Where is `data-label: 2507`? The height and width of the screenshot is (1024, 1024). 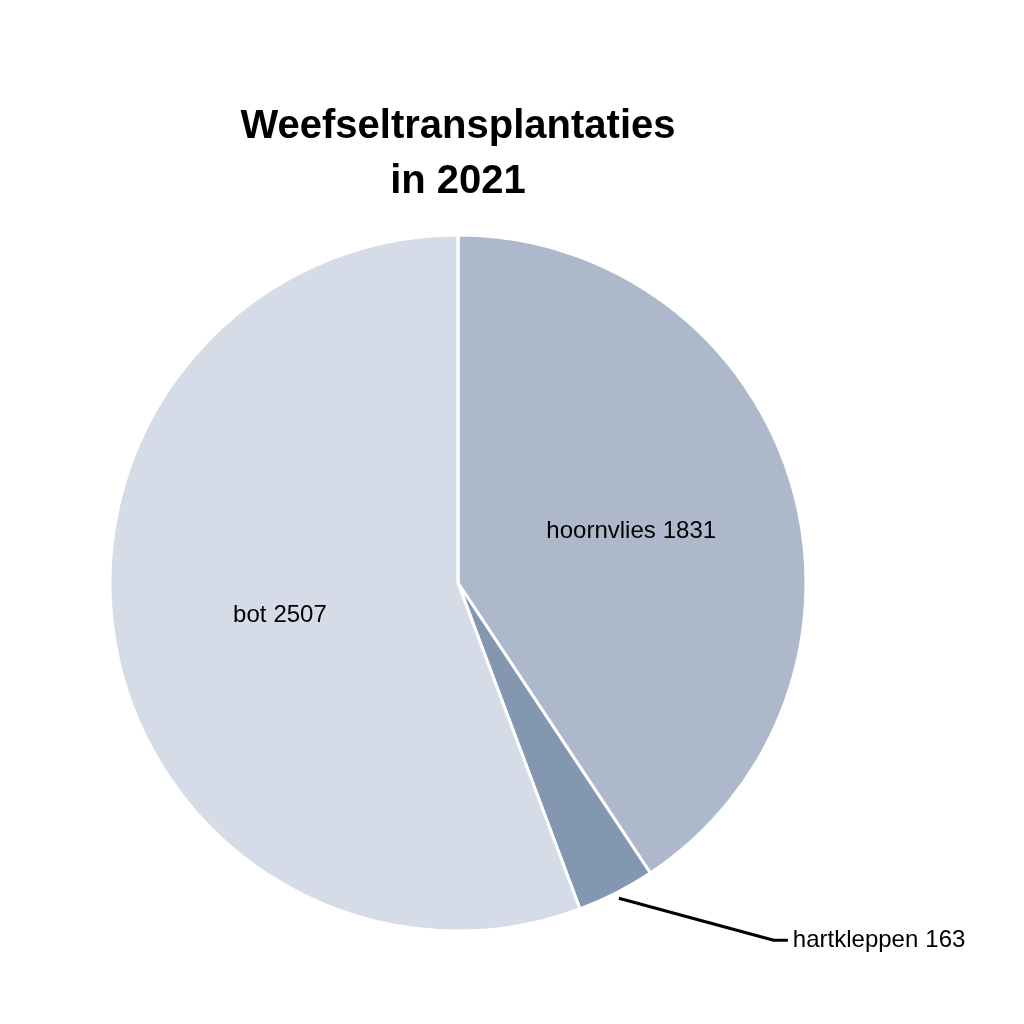 data-label: 2507 is located at coordinates (300, 614).